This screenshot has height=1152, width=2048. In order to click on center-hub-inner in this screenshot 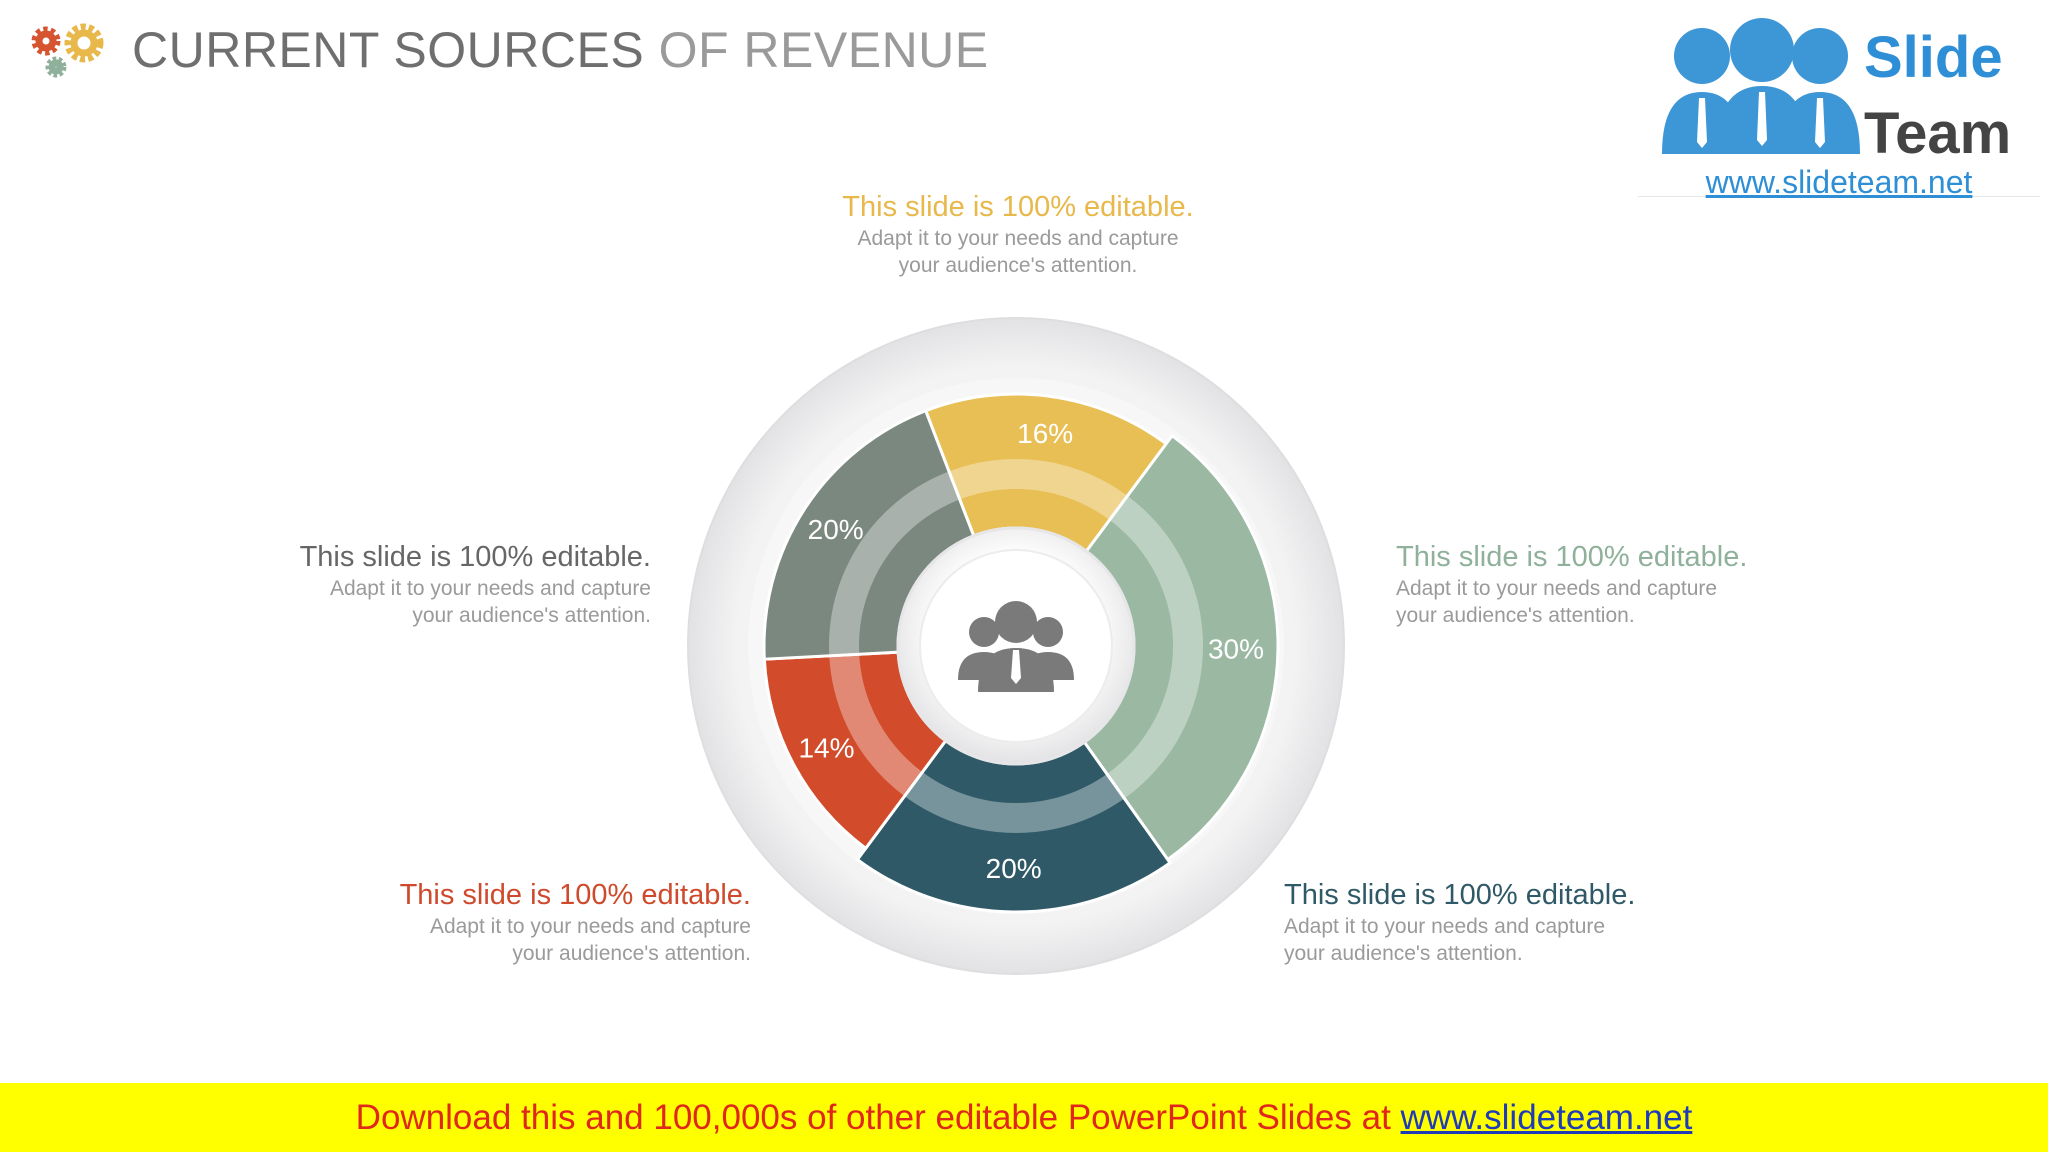, I will do `click(1016, 646)`.